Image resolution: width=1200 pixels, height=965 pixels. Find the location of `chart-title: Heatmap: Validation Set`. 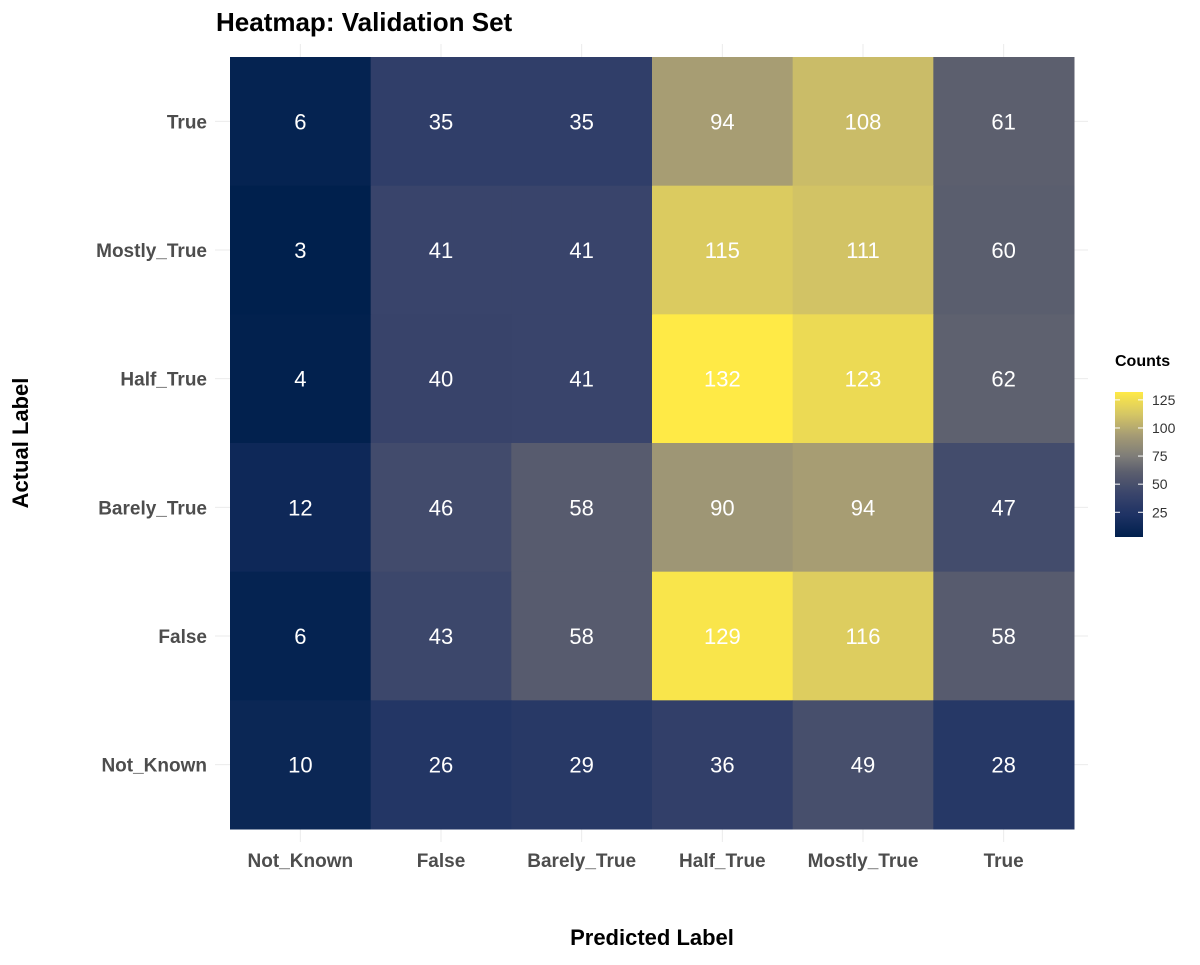

chart-title: Heatmap: Validation Set is located at coordinates (364, 22).